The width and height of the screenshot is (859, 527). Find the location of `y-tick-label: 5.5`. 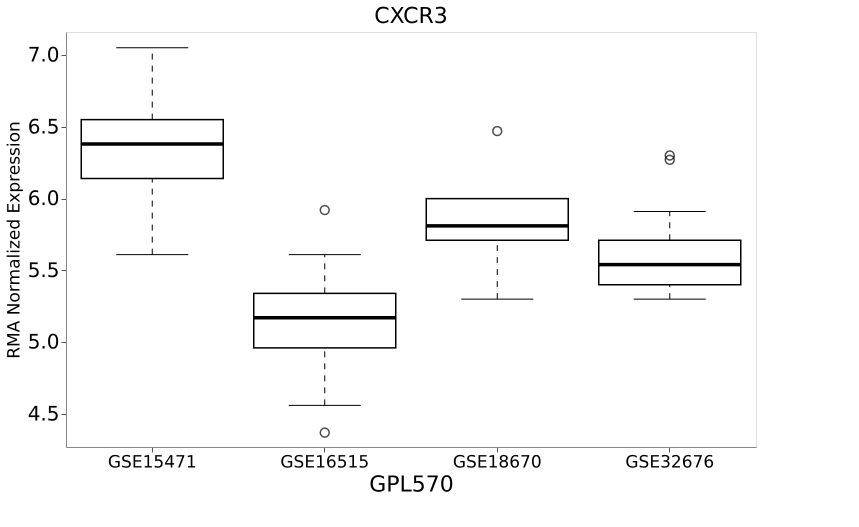

y-tick-label: 5.5 is located at coordinates (44, 270).